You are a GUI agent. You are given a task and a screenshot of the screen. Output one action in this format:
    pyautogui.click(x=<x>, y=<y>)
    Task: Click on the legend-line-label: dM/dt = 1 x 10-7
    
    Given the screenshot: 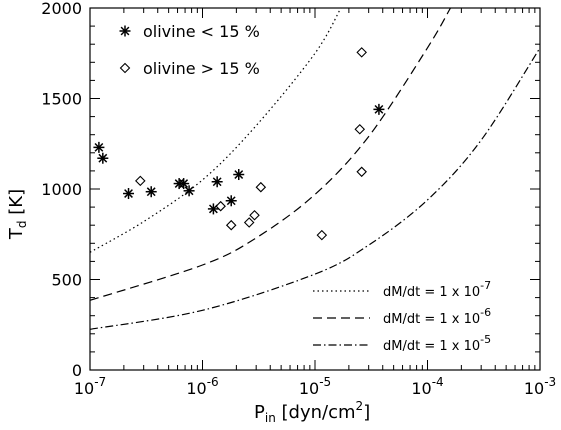 What is the action you would take?
    pyautogui.click(x=437, y=289)
    